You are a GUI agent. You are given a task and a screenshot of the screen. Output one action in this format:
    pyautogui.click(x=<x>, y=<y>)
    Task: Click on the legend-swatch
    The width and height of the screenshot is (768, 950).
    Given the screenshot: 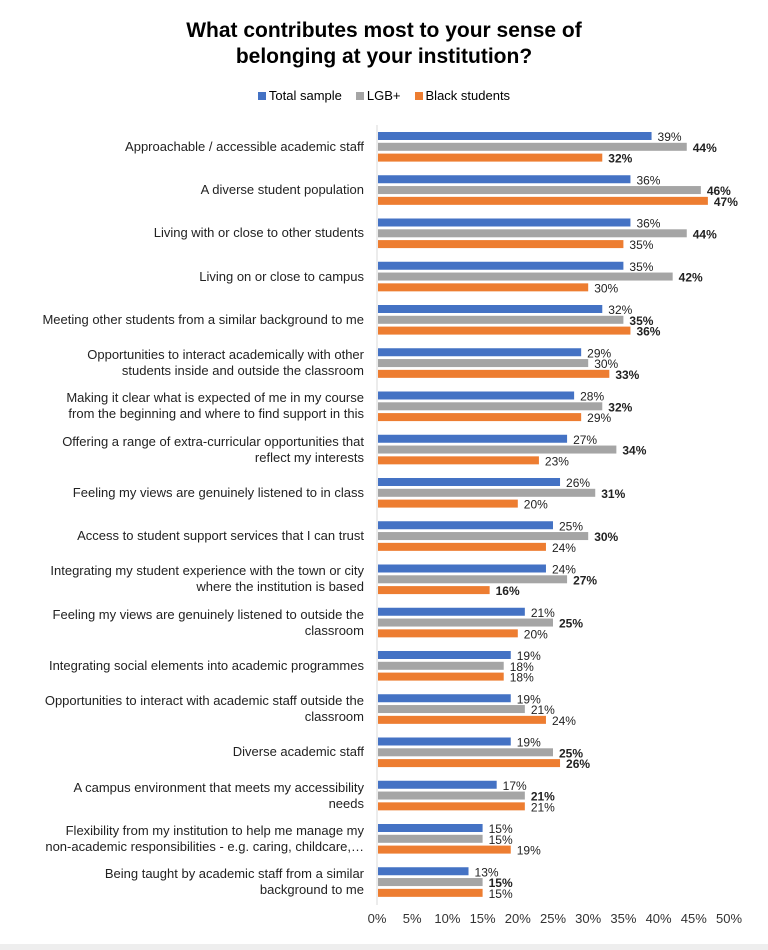 What is the action you would take?
    pyautogui.click(x=261, y=95)
    